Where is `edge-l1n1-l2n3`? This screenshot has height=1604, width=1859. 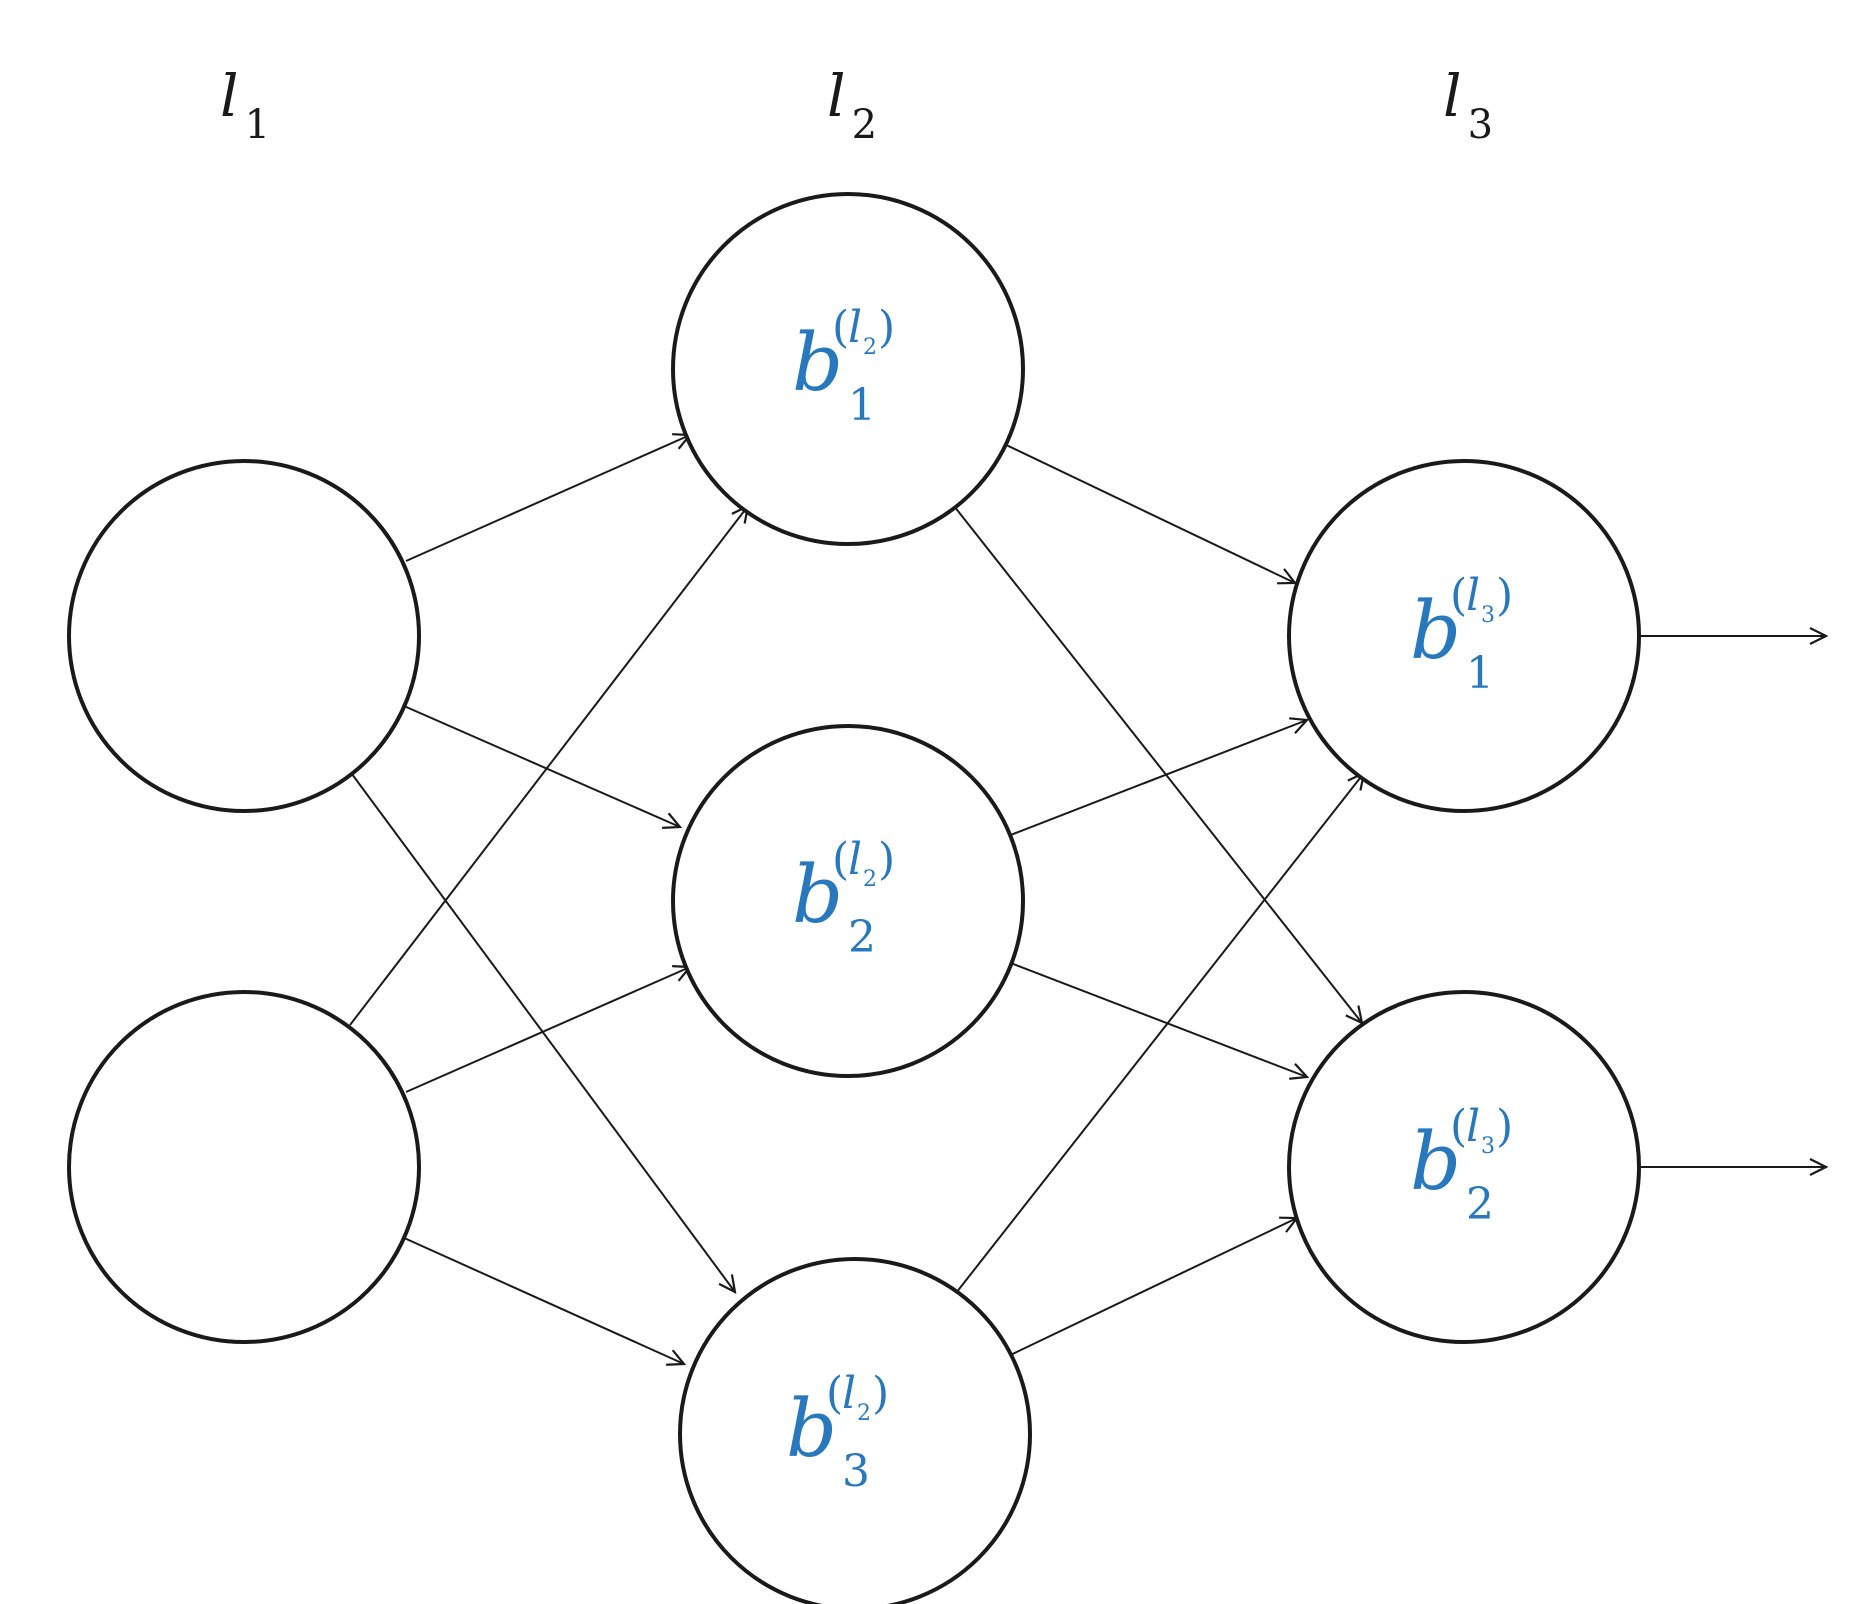
edge-l1n1-l2n3 is located at coordinates (540, 1028).